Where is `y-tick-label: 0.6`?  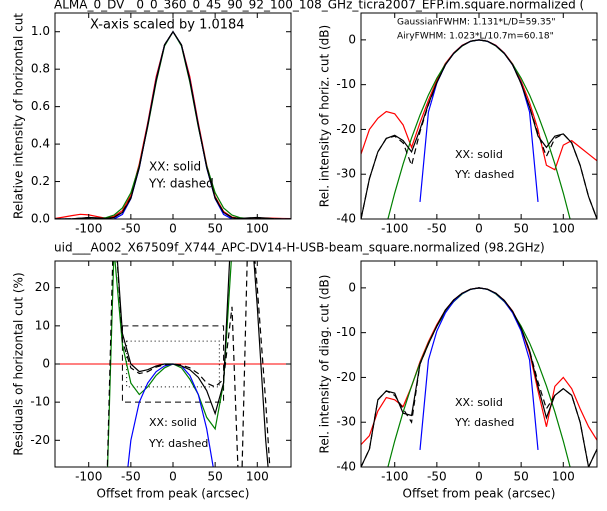 y-tick-label: 0.6 is located at coordinates (40, 106).